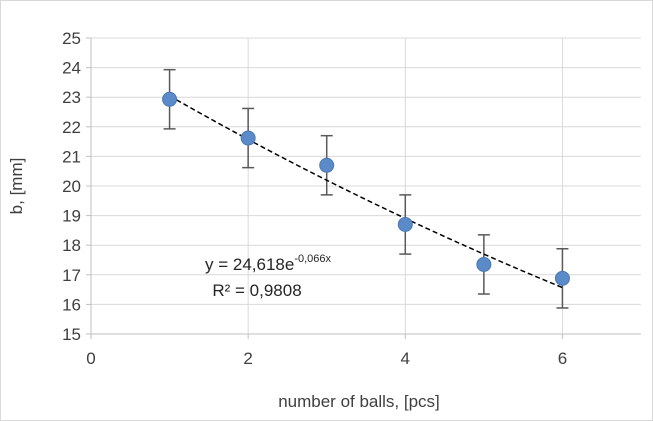  What do you see at coordinates (90, 358) in the screenshot?
I see `x-tick-label-0: 0` at bounding box center [90, 358].